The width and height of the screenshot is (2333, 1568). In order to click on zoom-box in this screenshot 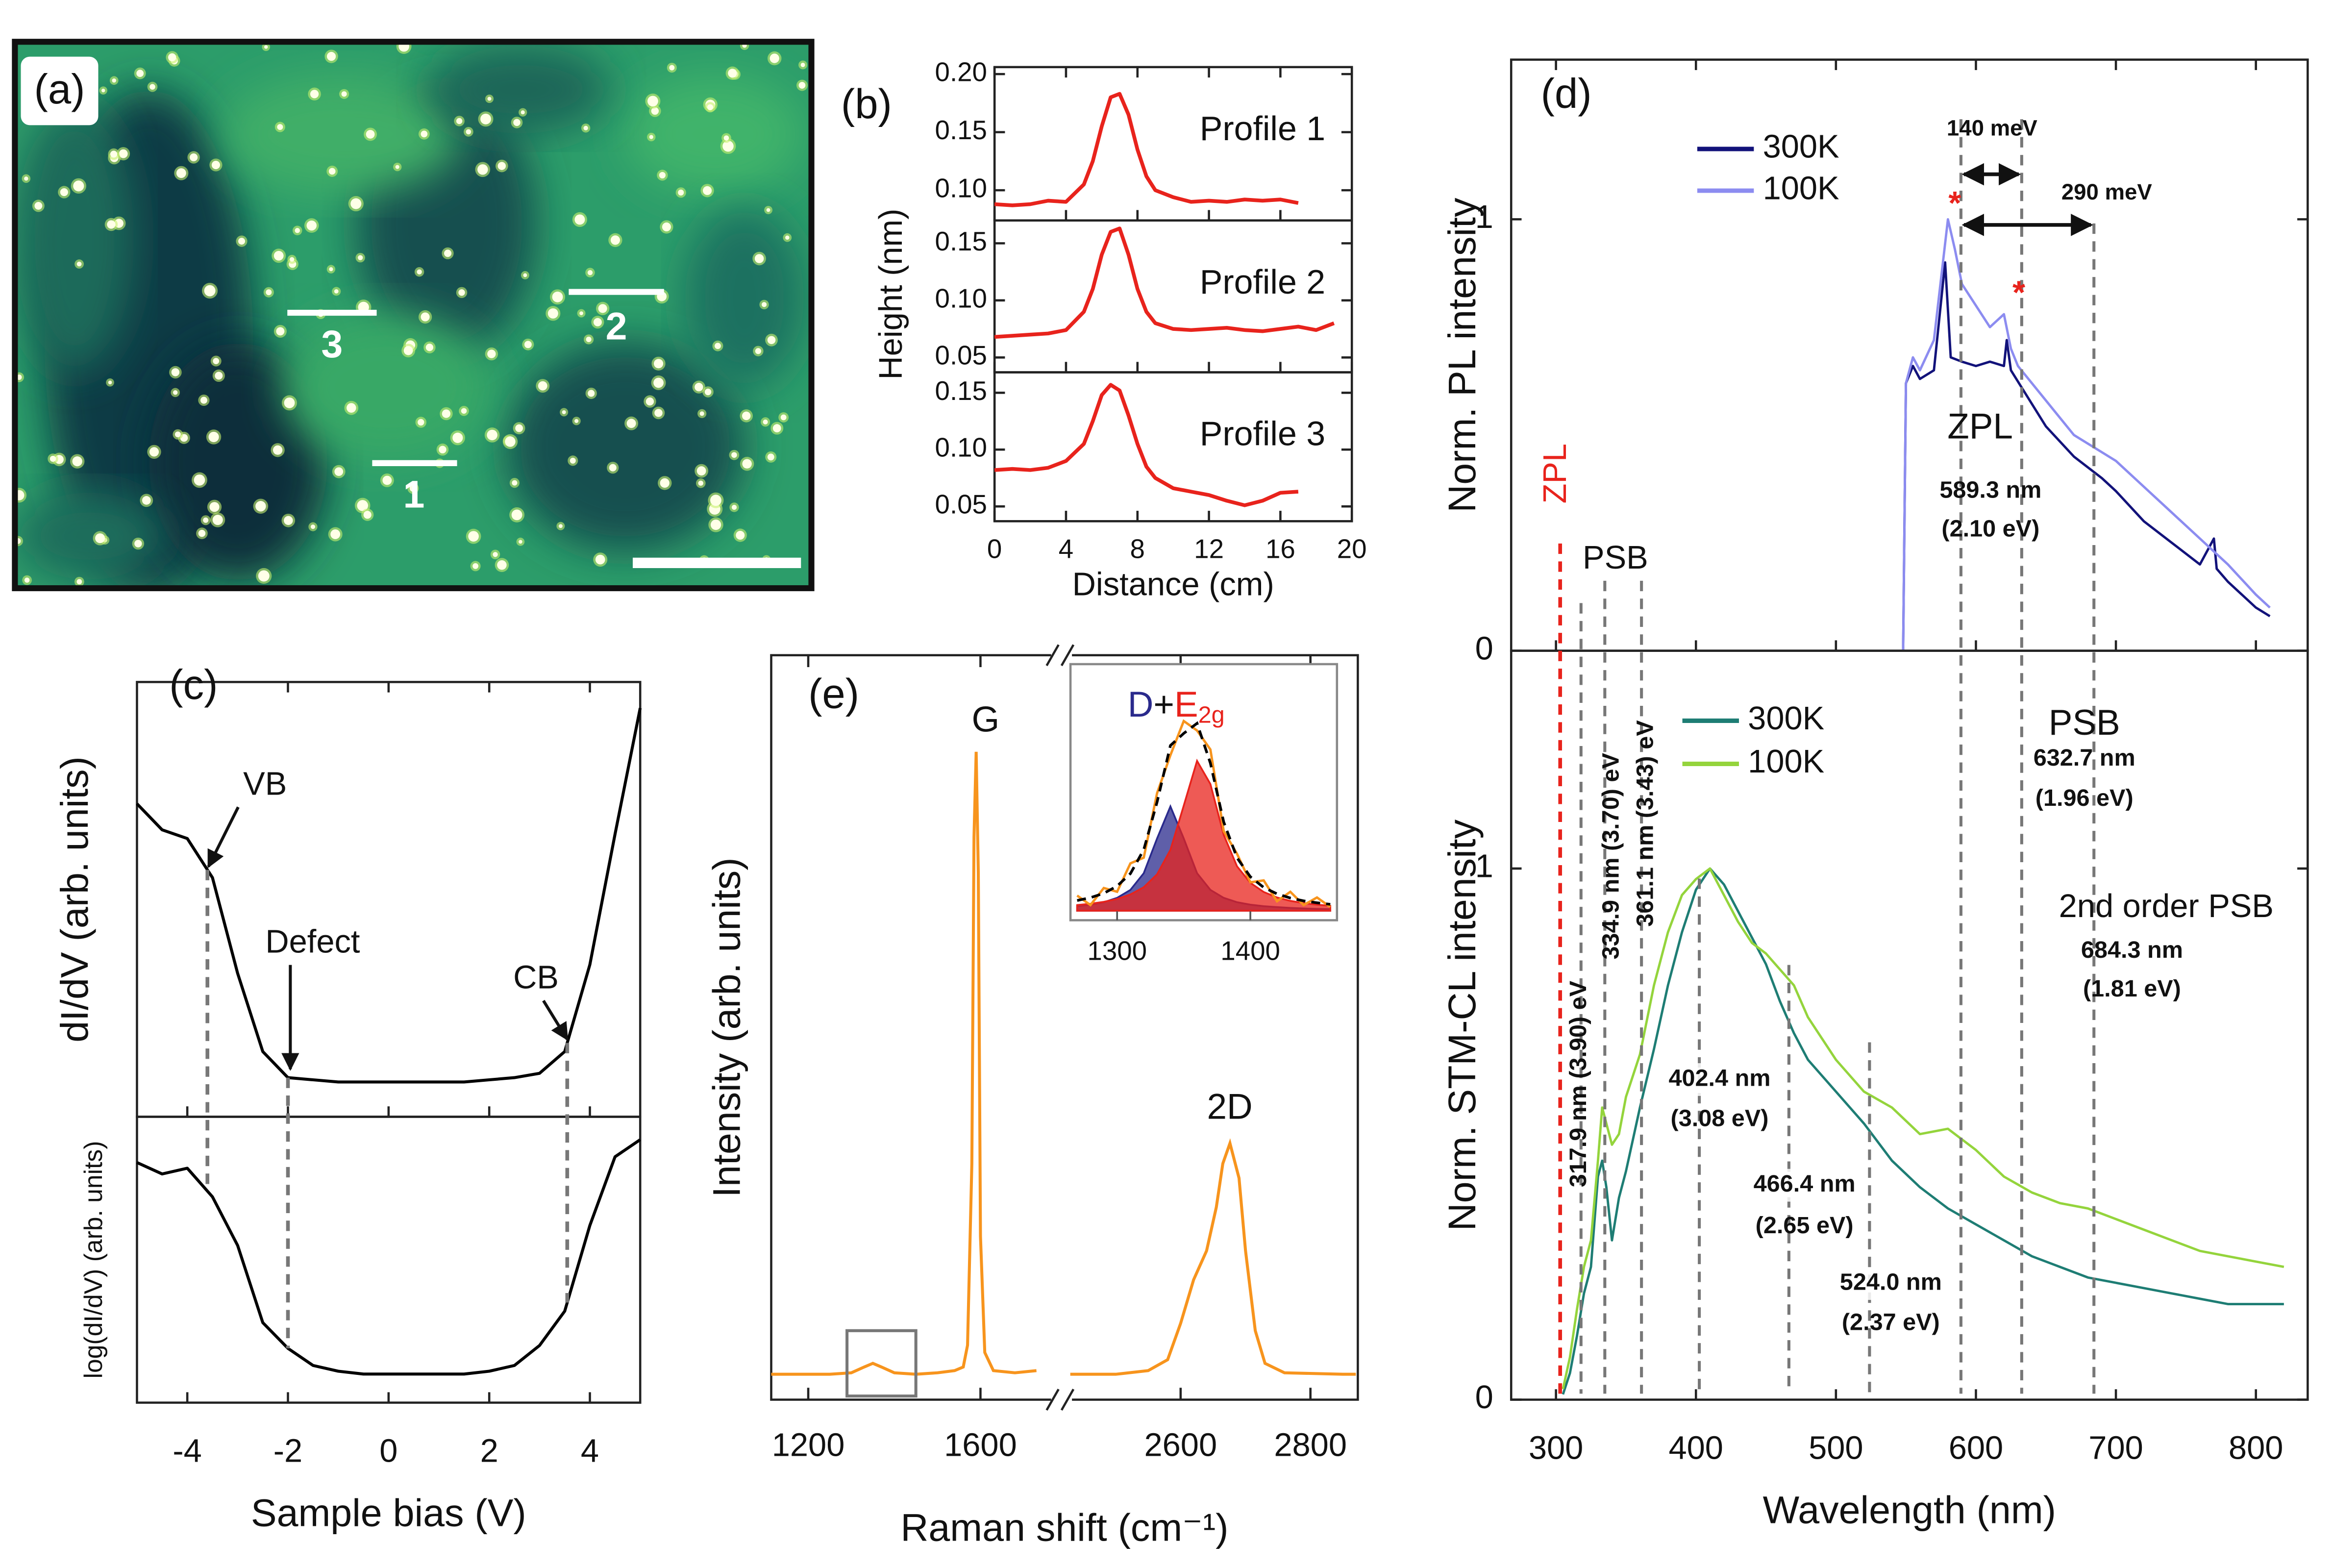, I will do `click(881, 1363)`.